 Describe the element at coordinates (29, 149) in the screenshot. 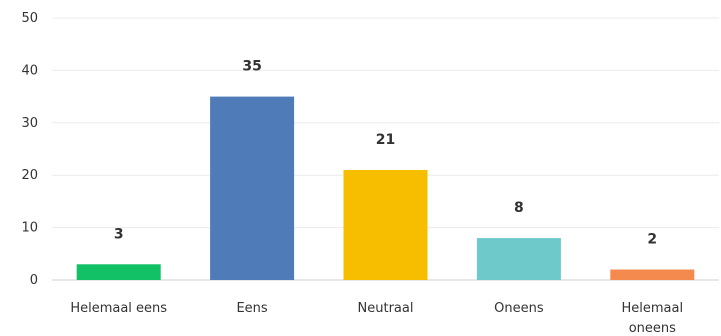

I see `y-axis: 0 10 20 30 40 50` at that location.